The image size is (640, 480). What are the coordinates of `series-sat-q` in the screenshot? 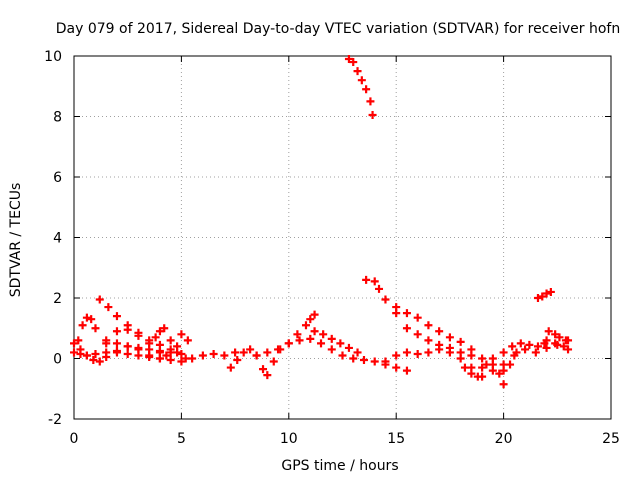 It's located at (544, 294).